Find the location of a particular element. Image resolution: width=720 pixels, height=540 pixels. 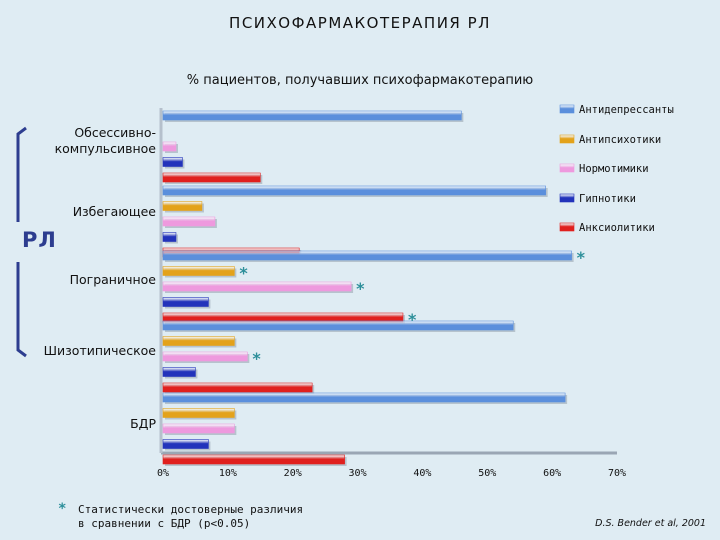

legend-label-mood-stabilizers: Нормотимики is located at coordinates (614, 169).